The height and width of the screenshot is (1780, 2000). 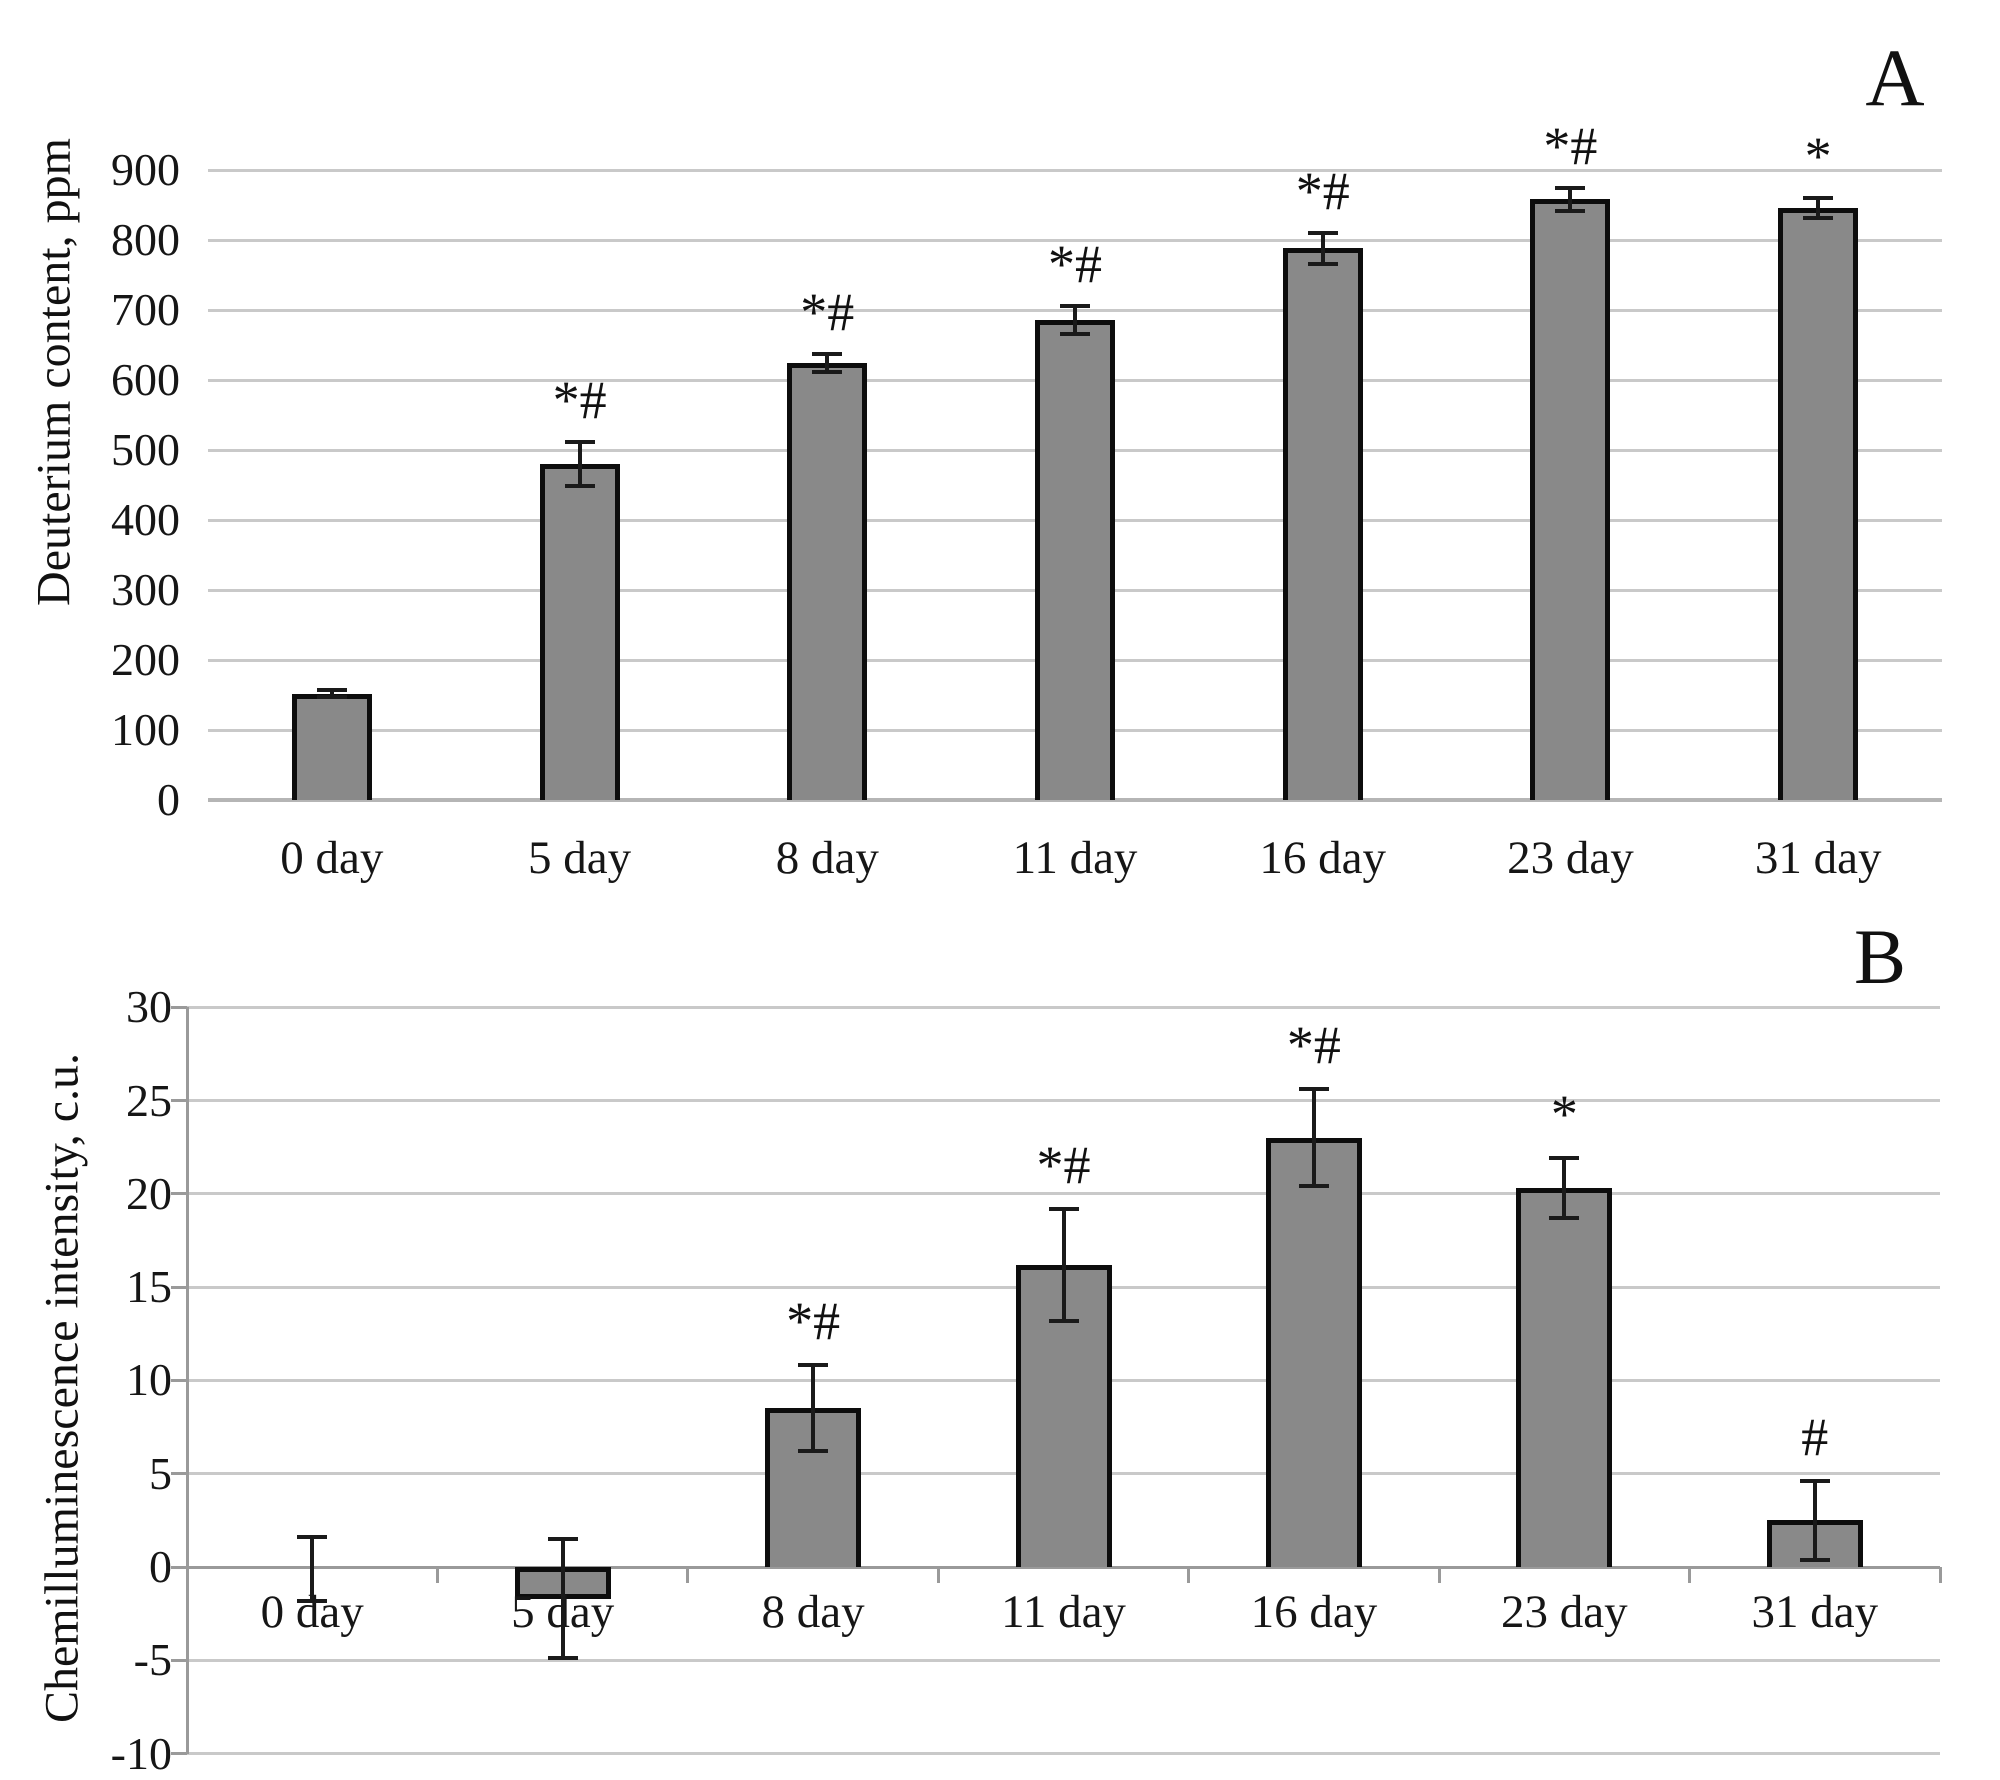 What do you see at coordinates (145, 309) in the screenshot?
I see `y-tick-label: 700` at bounding box center [145, 309].